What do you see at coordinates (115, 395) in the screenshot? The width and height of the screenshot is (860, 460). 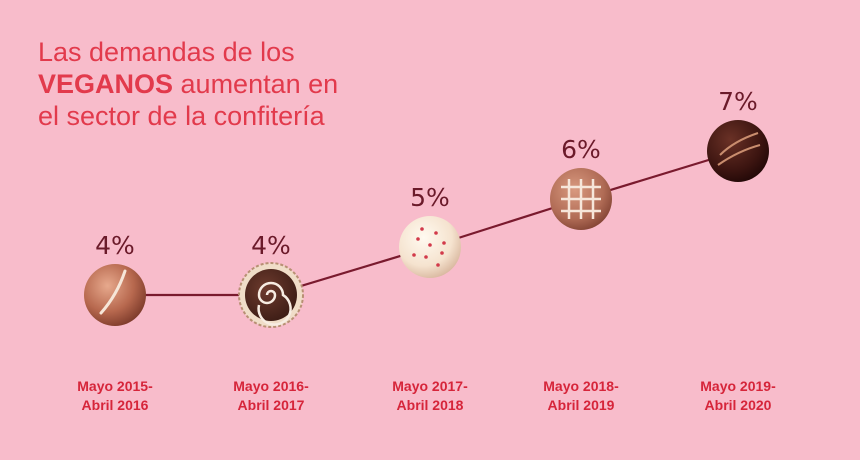 I see `category-label: Mayo 2015- Abril 2016` at bounding box center [115, 395].